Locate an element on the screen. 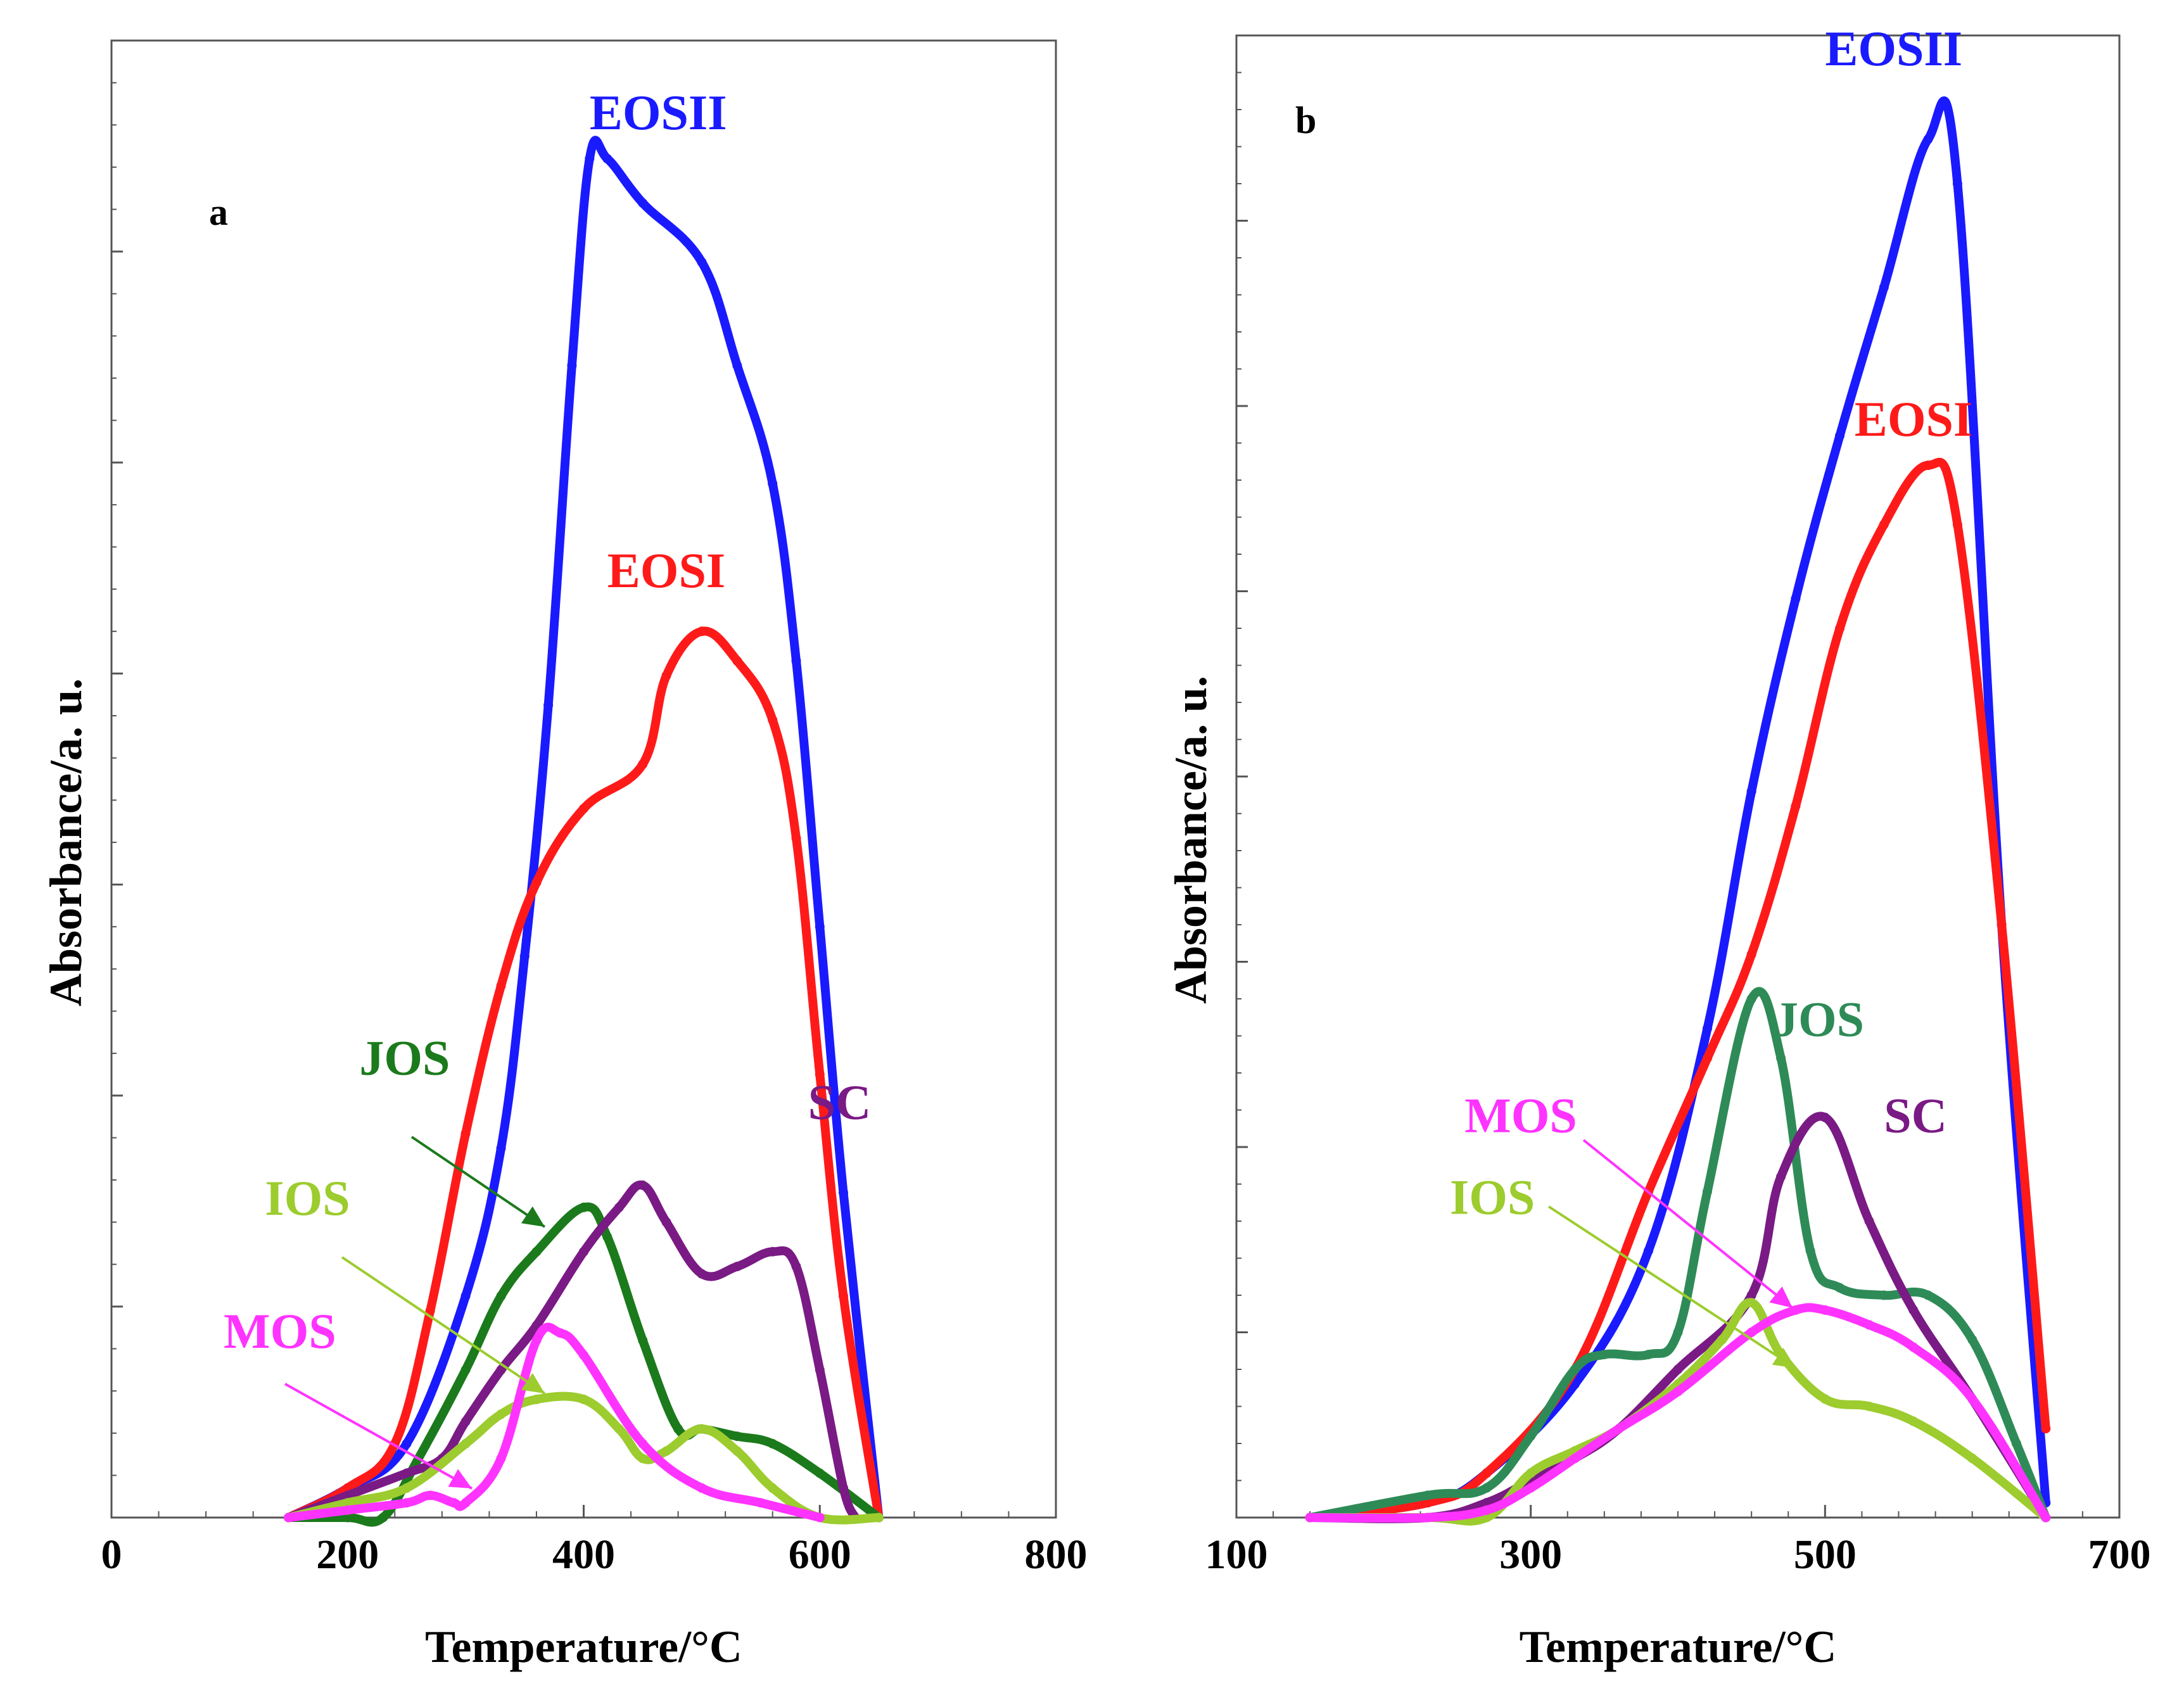 The height and width of the screenshot is (1693, 2184). series-line-jos is located at coordinates (1677, 1254).